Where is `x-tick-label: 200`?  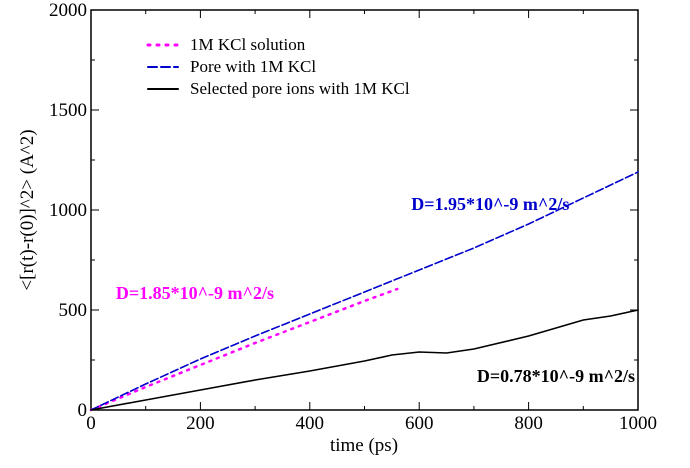
x-tick-label: 200 is located at coordinates (200, 423).